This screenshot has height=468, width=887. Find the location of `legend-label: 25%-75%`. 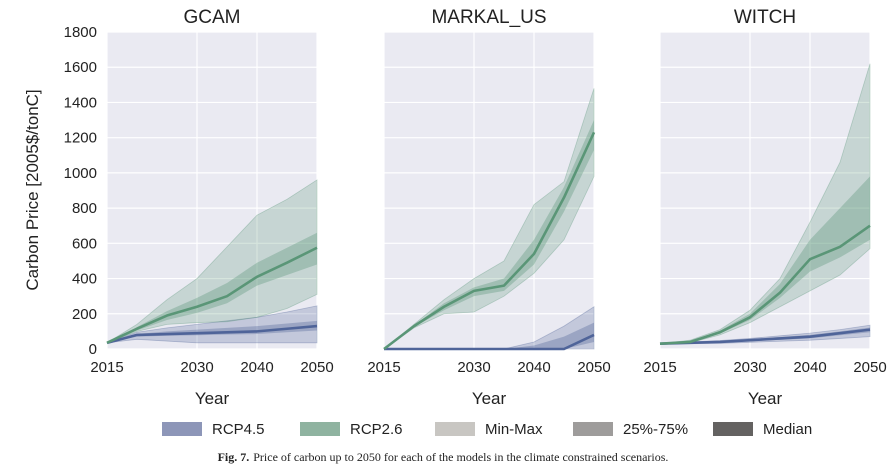

legend-label: 25%-75% is located at coordinates (655, 429).